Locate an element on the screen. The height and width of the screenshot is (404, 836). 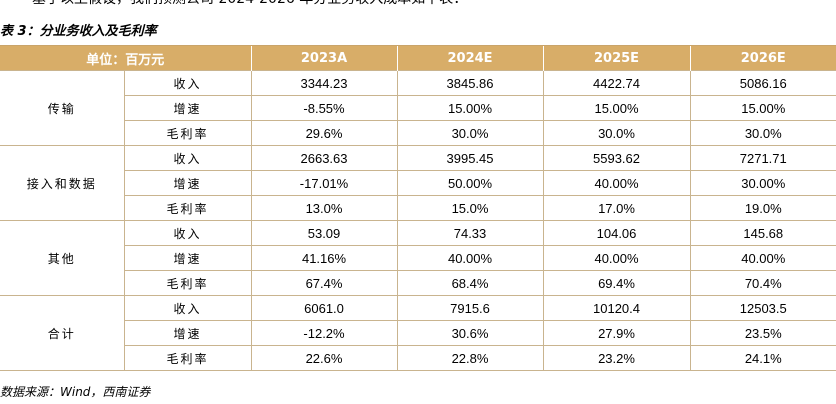
table-cell: 67.4% is located at coordinates (324, 283).